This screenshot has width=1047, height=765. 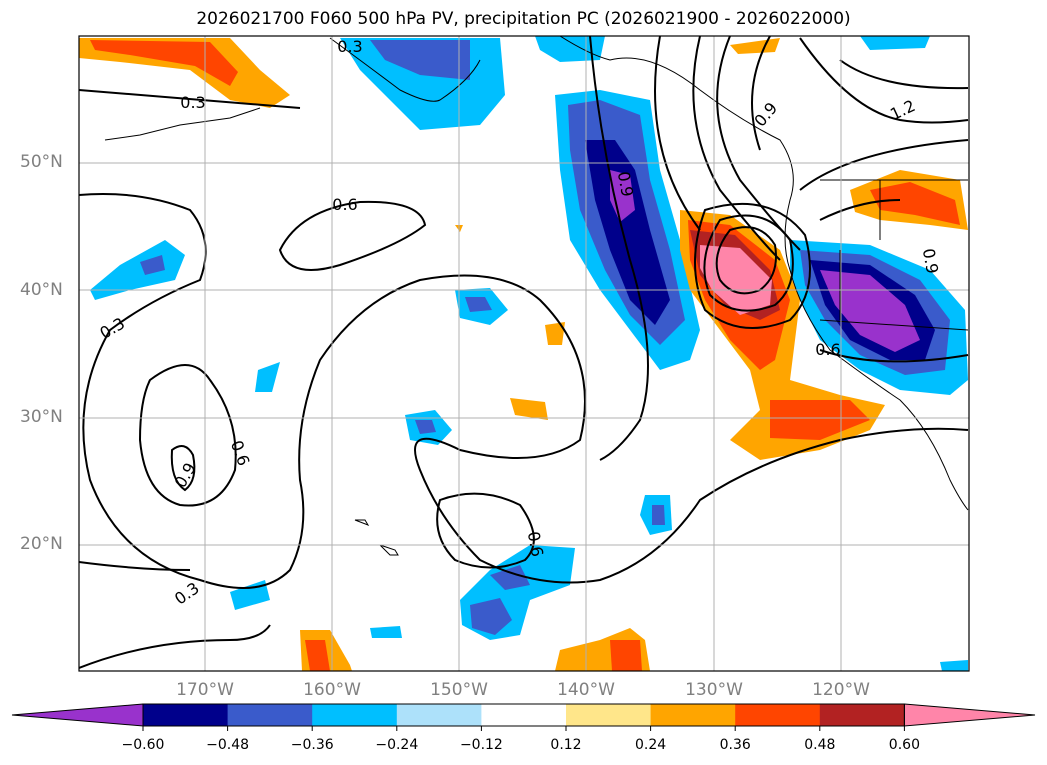 What do you see at coordinates (143, 745) in the screenshot?
I see `colorbar-tick-label: −0.60` at bounding box center [143, 745].